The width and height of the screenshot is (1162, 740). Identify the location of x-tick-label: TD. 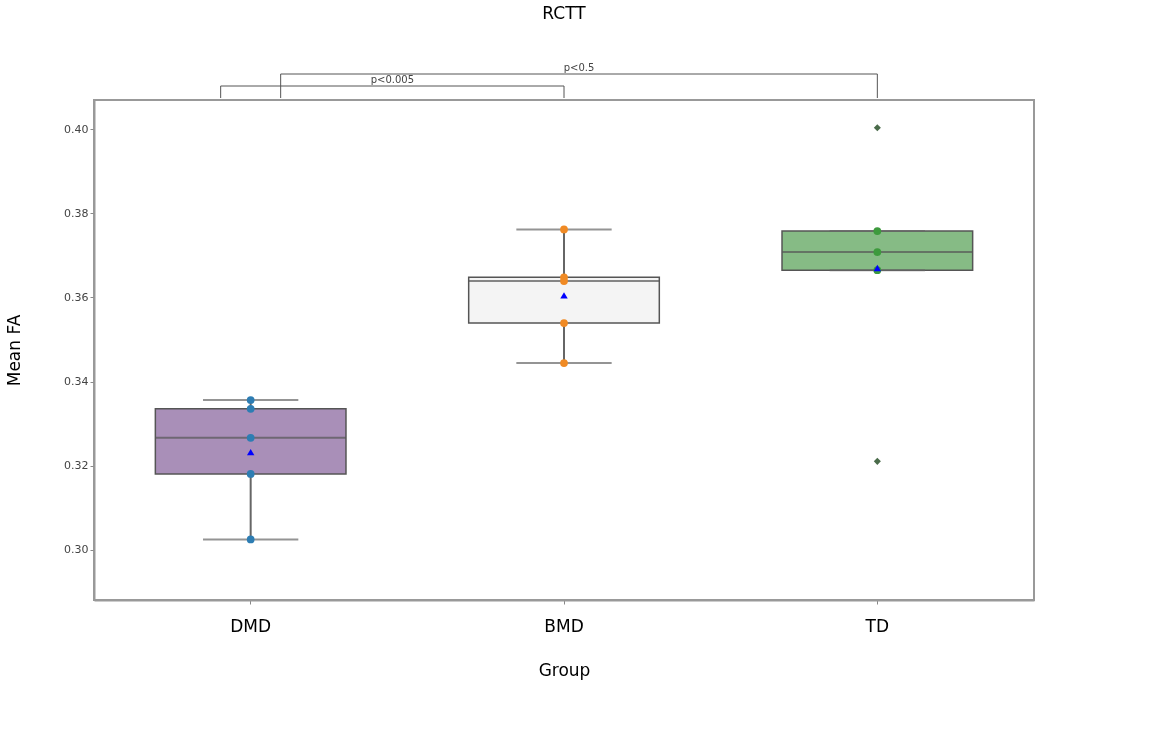
(877, 625).